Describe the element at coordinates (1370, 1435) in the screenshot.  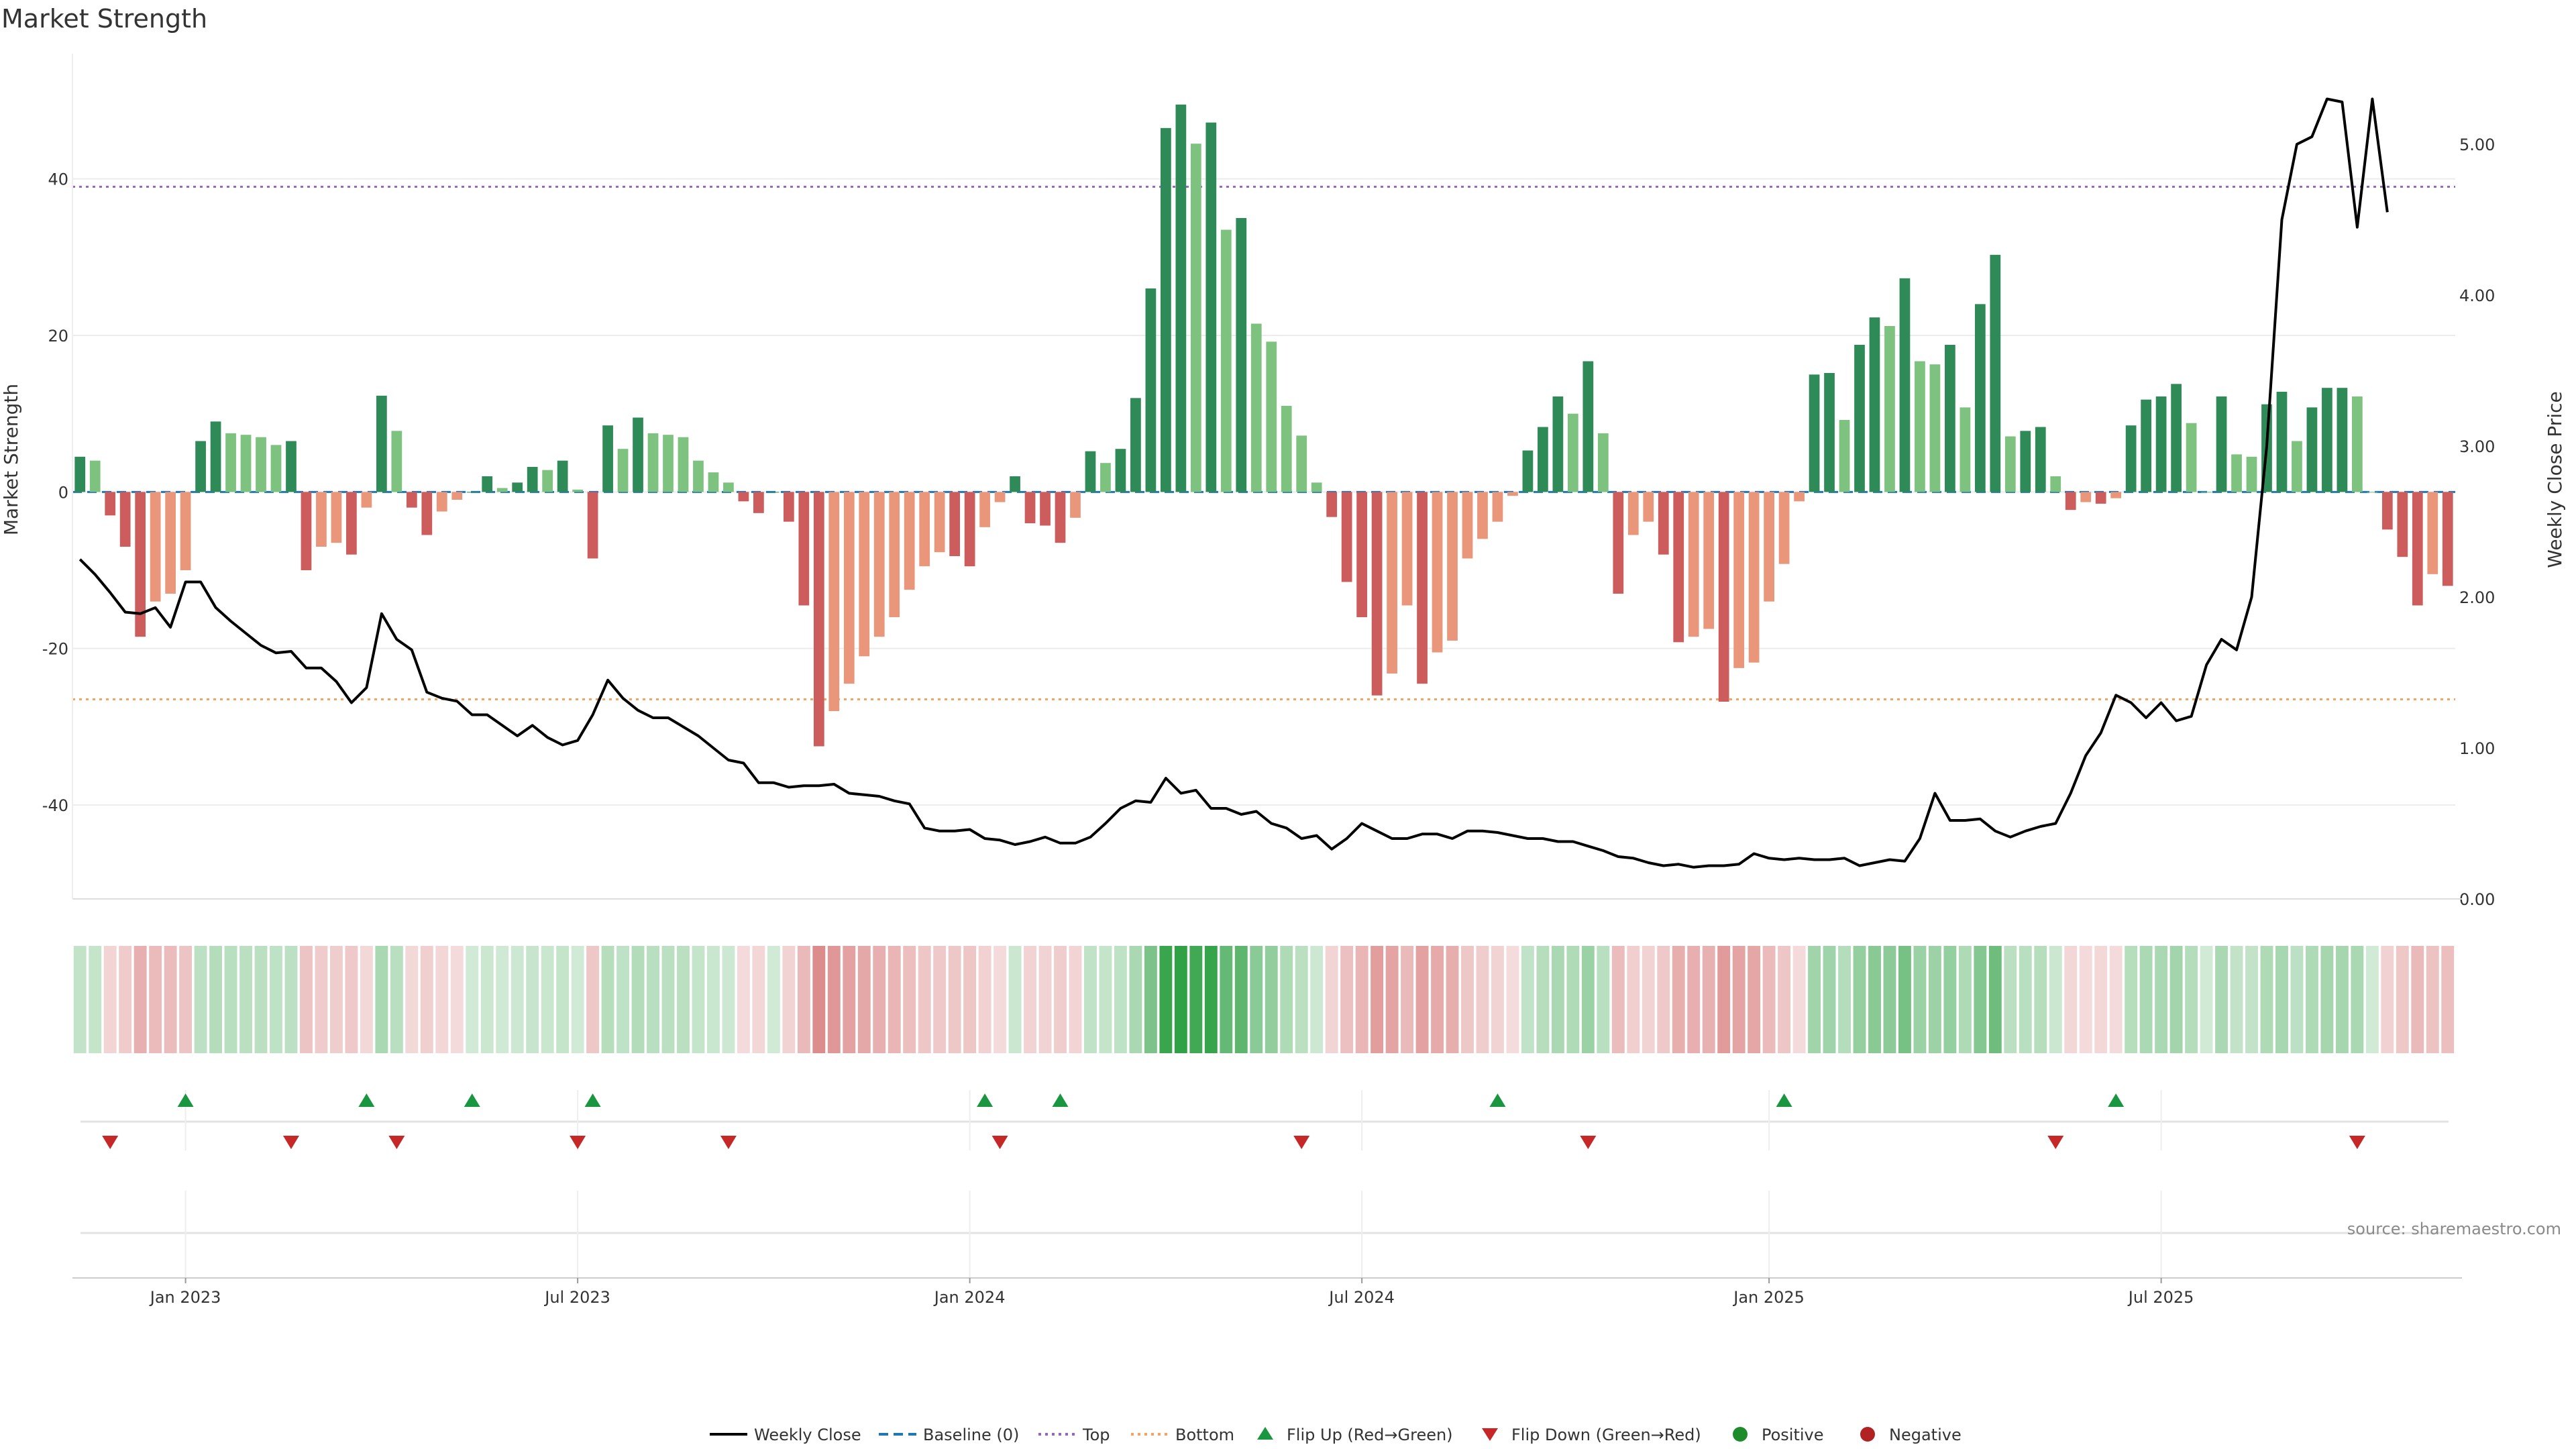
I see `legend-label: Flip Up (Red→Green)` at that location.